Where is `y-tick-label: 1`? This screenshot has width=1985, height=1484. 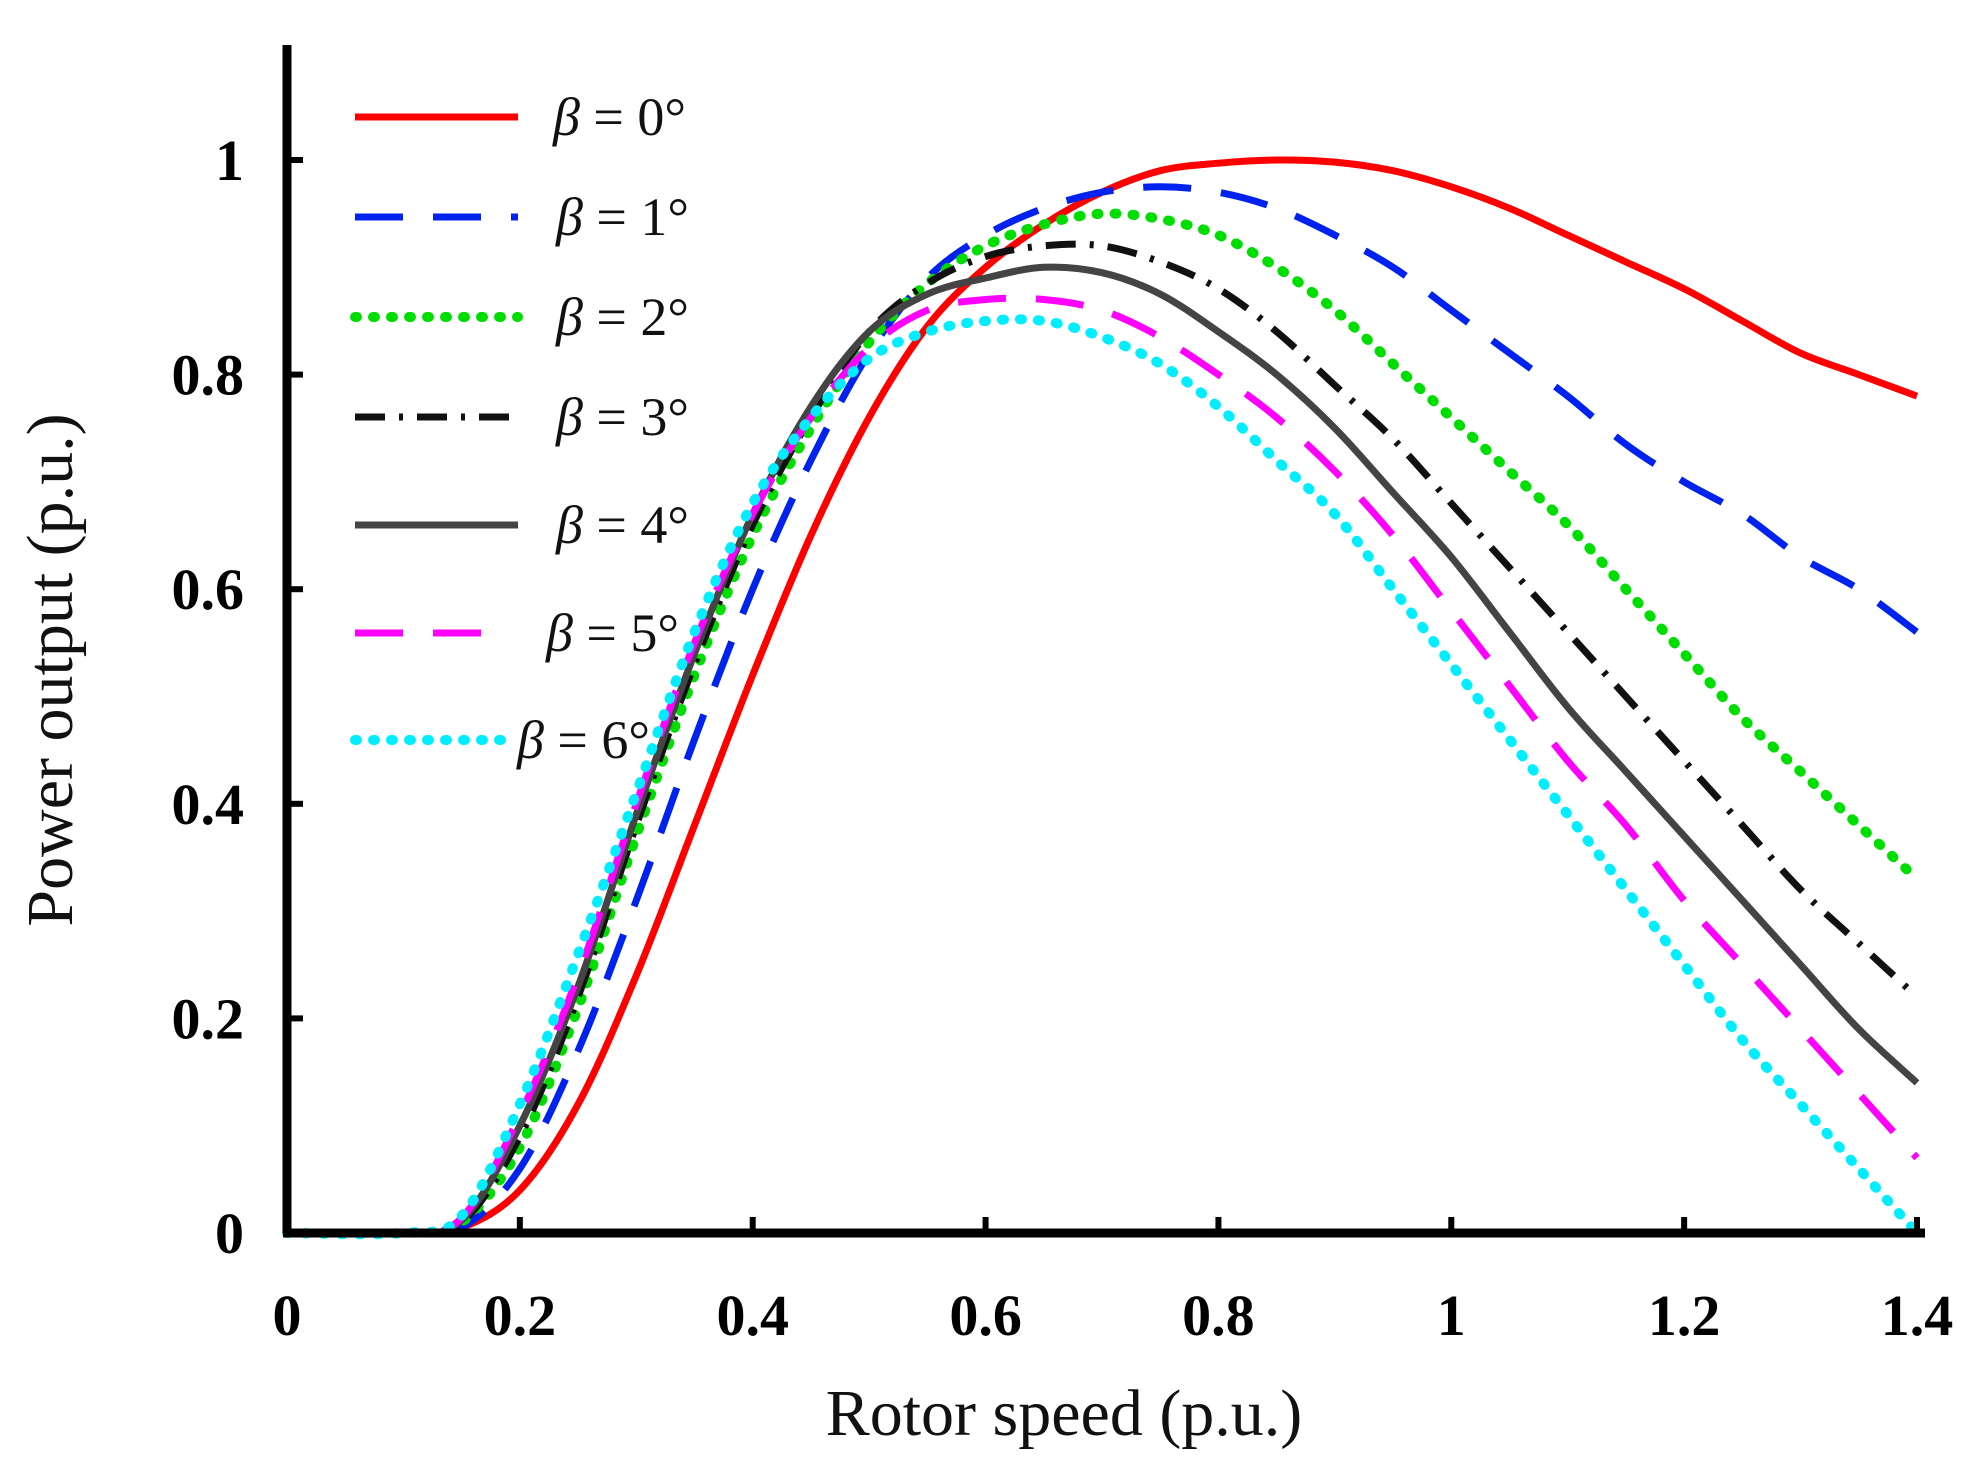 y-tick-label: 1 is located at coordinates (229, 160).